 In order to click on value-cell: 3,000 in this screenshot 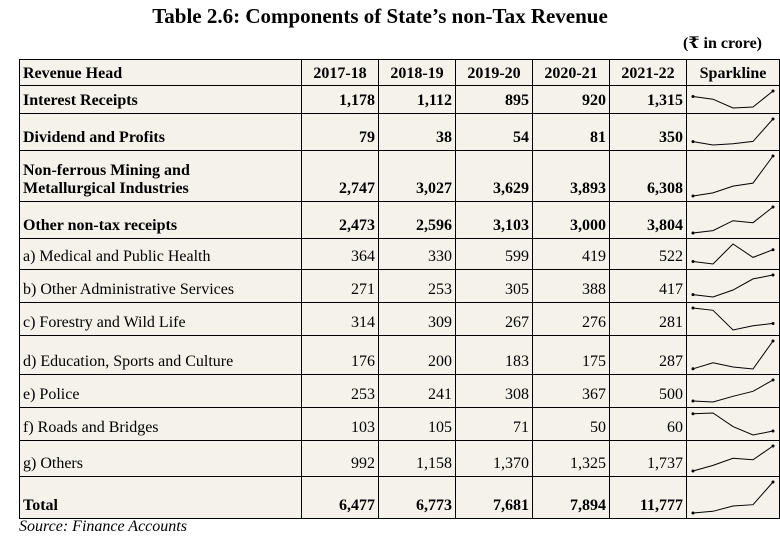, I will do `click(571, 220)`.